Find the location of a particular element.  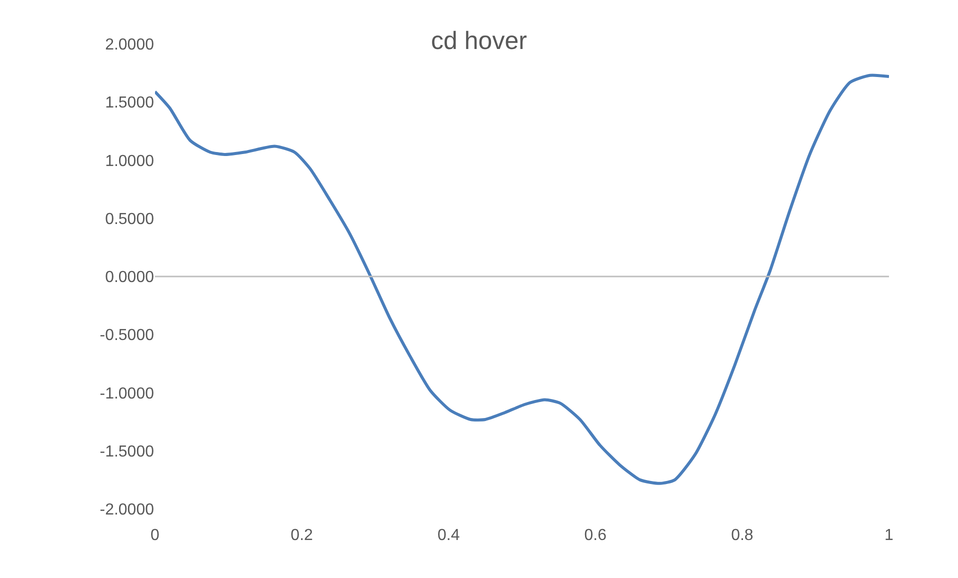

y-tick-label: 2.0000 is located at coordinates (129, 45).